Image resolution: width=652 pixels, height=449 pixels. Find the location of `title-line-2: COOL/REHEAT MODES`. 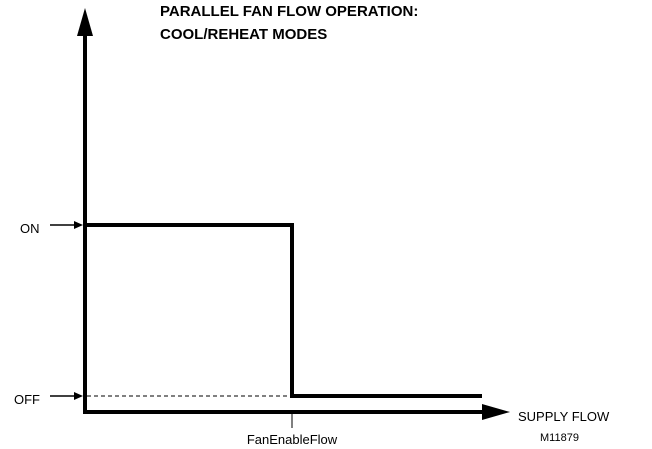

title-line-2: COOL/REHEAT MODES is located at coordinates (243, 34).